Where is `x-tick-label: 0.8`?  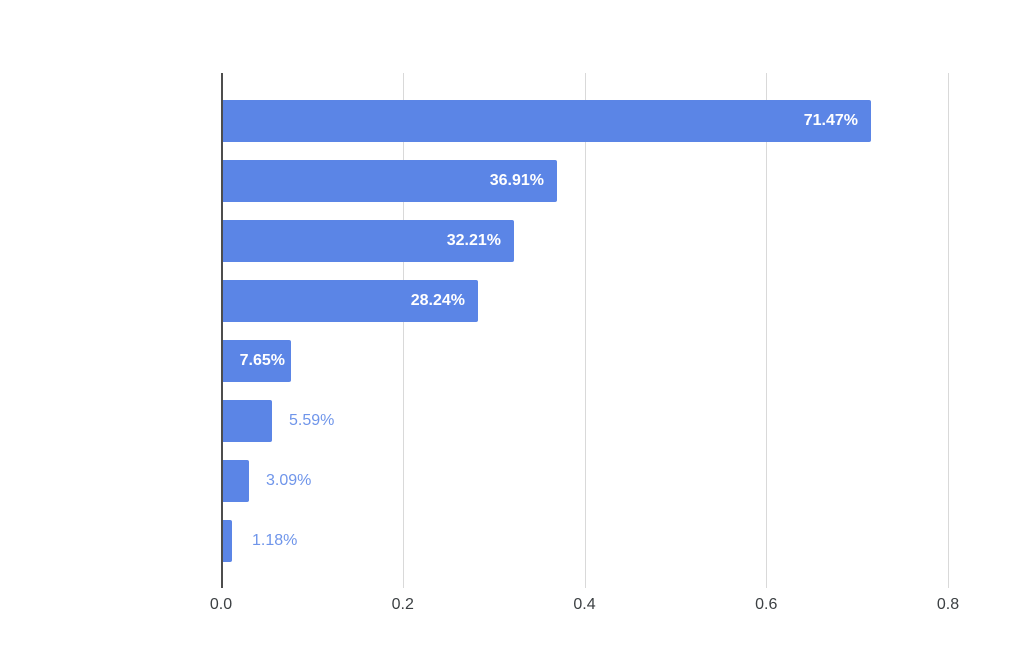
x-tick-label: 0.8 is located at coordinates (948, 604).